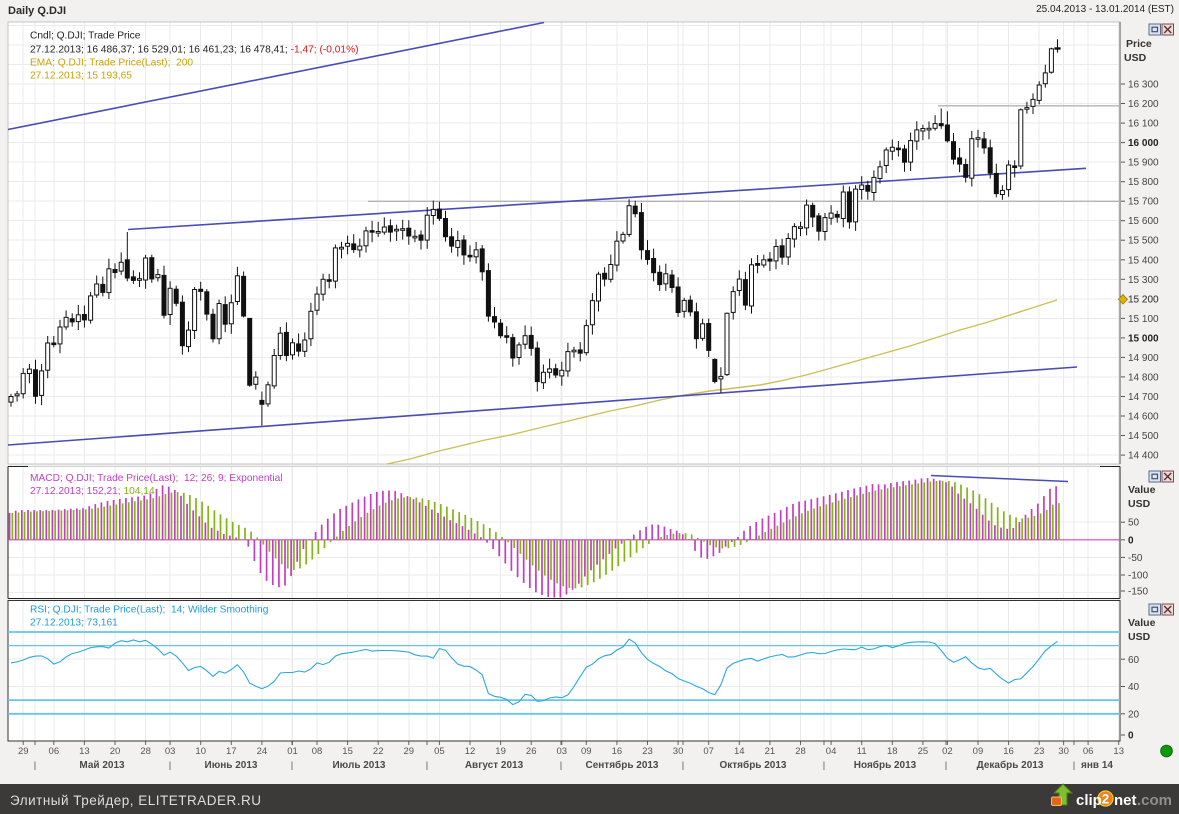 This screenshot has height=814, width=1179. What do you see at coordinates (1010, 765) in the screenshot?
I see `svg-text: Декабрь 2013` at bounding box center [1010, 765].